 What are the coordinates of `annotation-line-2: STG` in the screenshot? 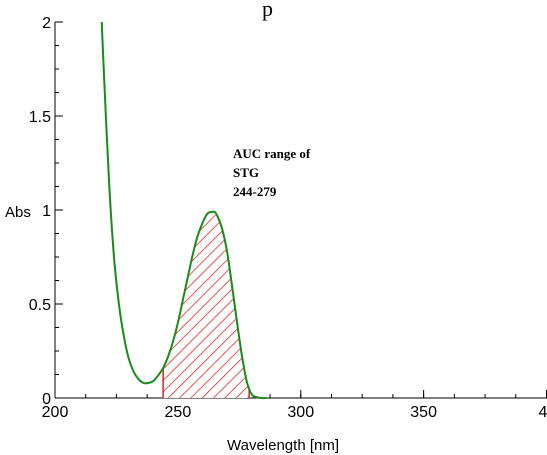 It's located at (246, 172).